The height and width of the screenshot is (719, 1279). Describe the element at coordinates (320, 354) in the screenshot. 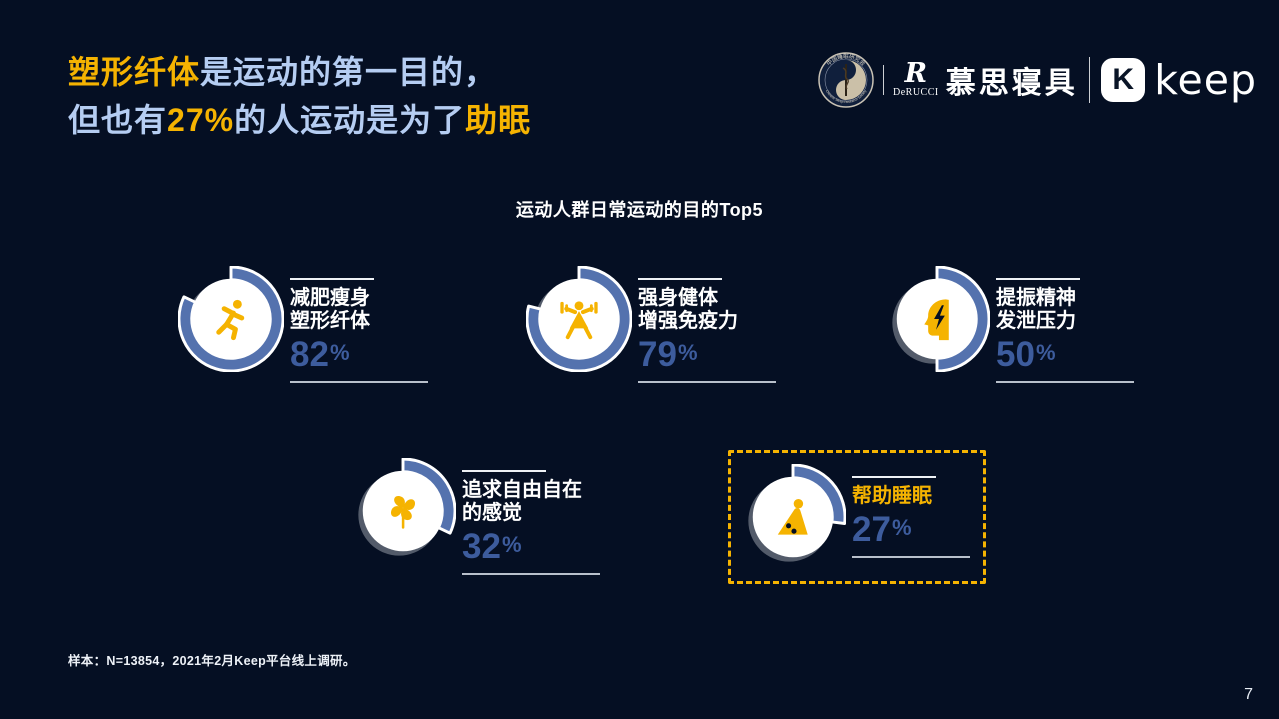

I see `stat-value: 82%` at that location.